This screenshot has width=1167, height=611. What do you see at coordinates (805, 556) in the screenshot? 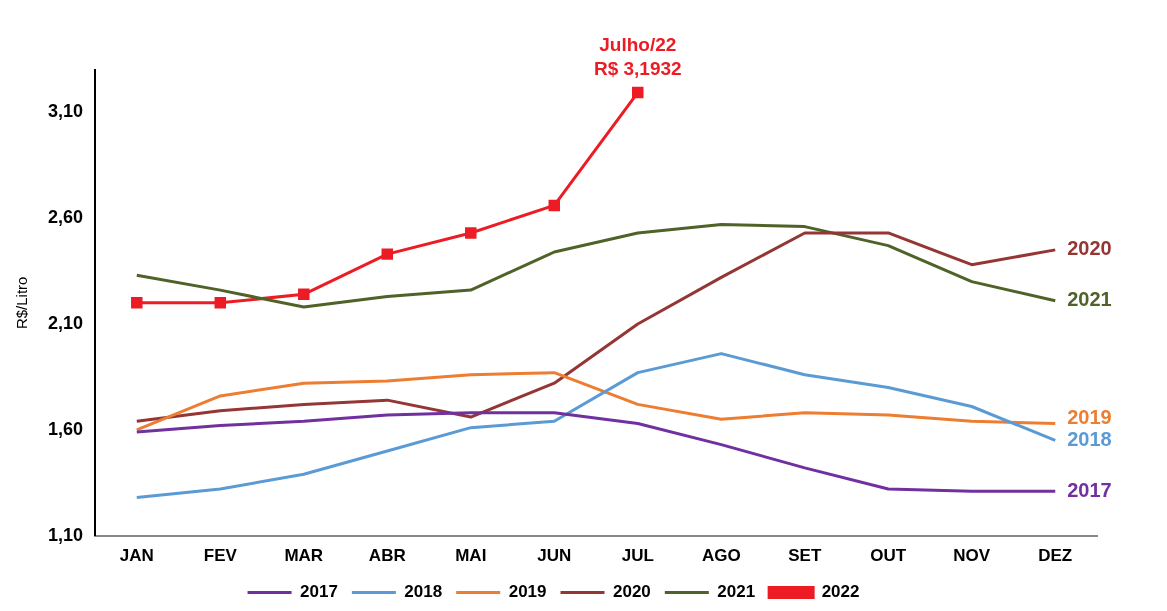
I see `x-tick-label: SET` at bounding box center [805, 556].